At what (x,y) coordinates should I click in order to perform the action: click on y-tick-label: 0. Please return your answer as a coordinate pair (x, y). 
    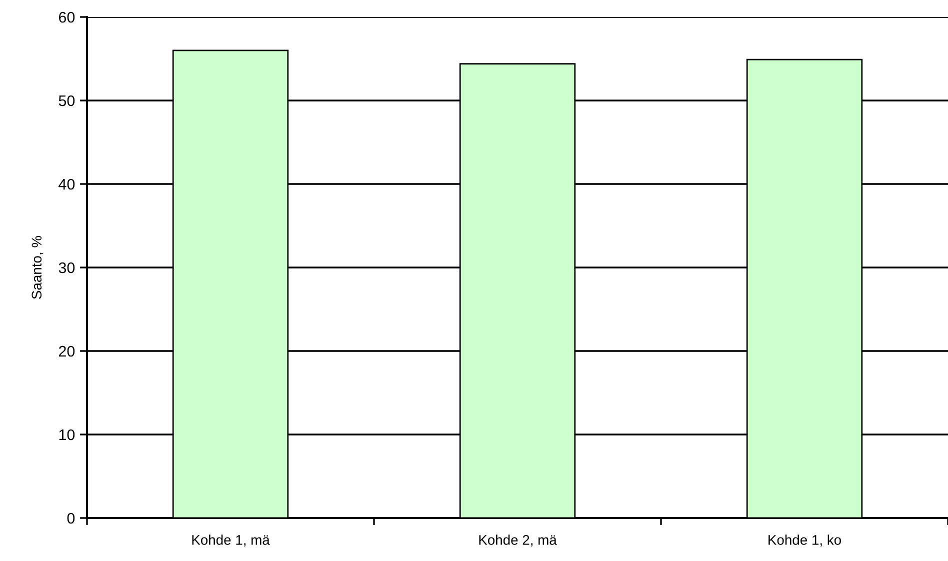
    Looking at the image, I should click on (71, 518).